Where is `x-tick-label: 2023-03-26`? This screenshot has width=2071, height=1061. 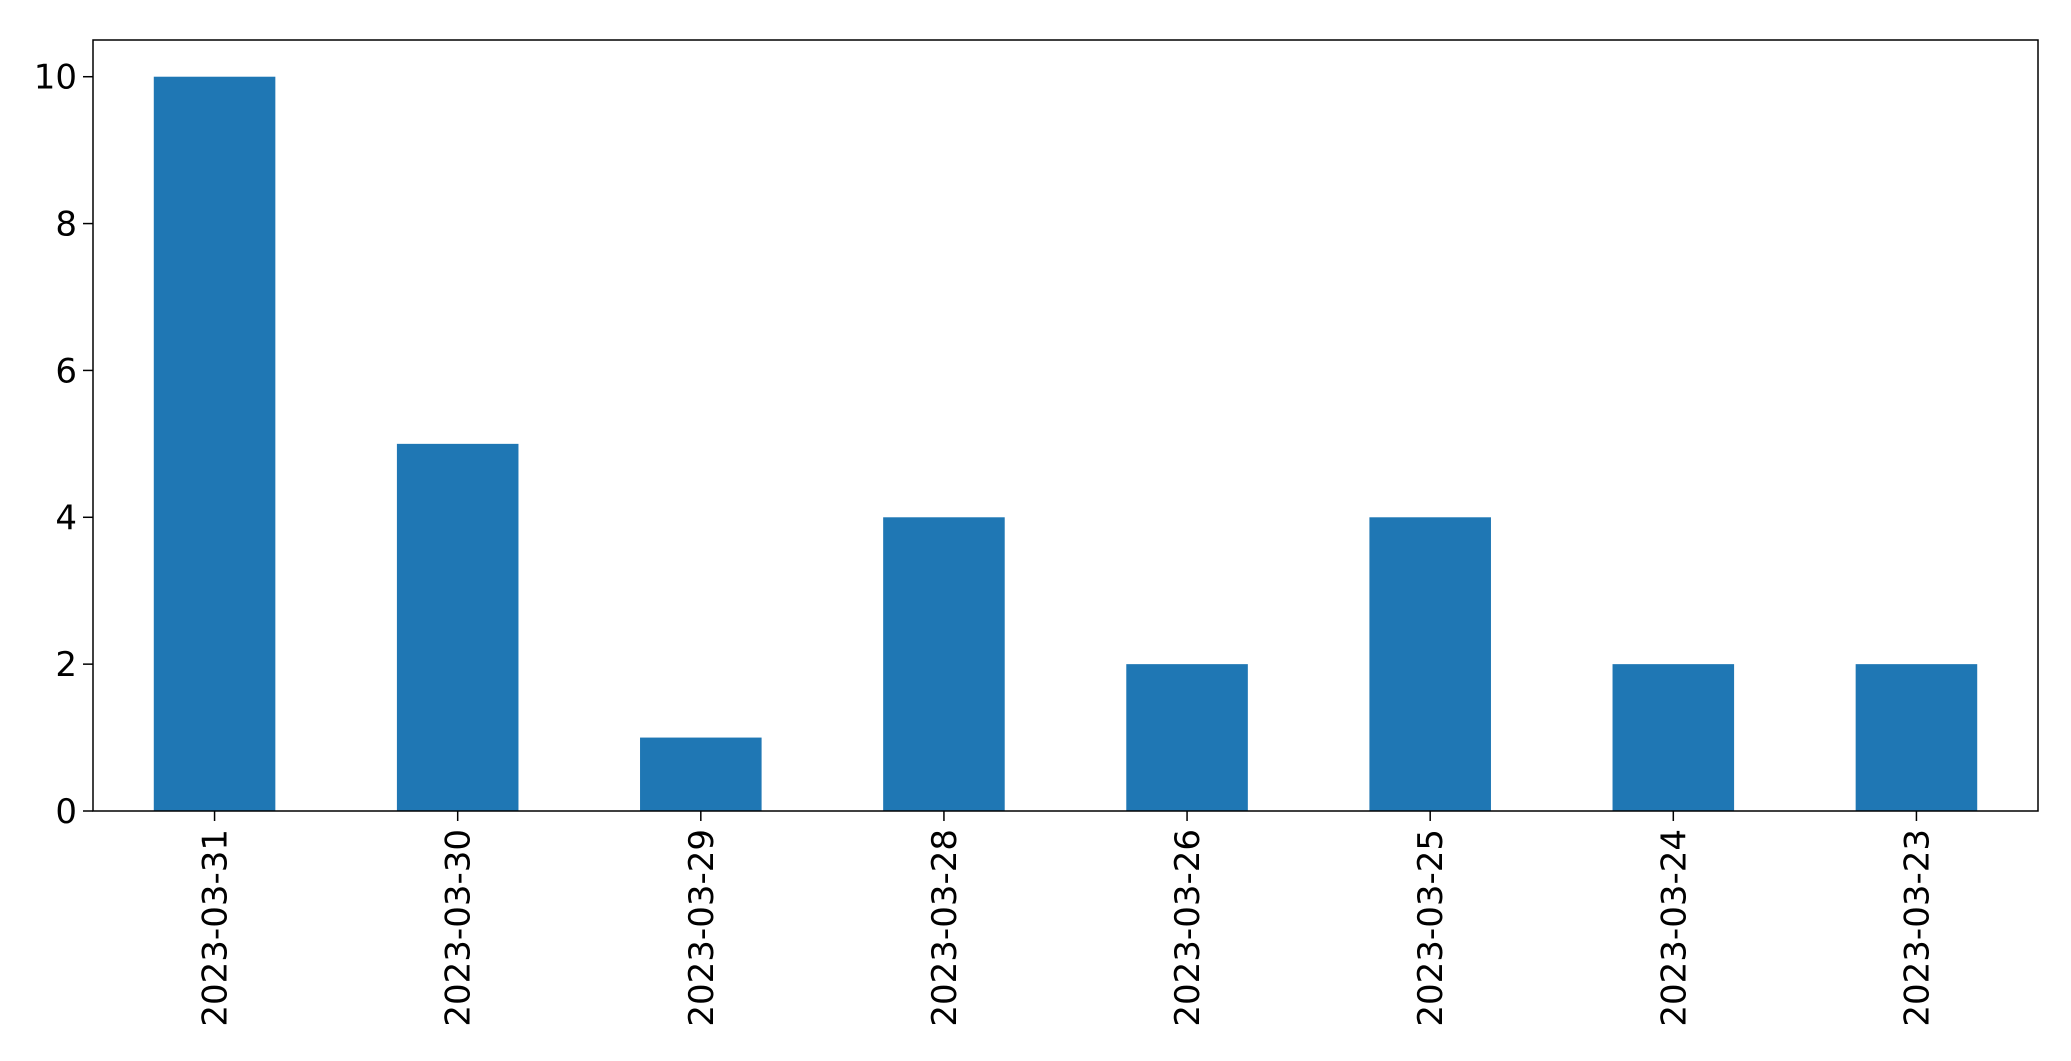 x-tick-label: 2023-03-26 is located at coordinates (1188, 928).